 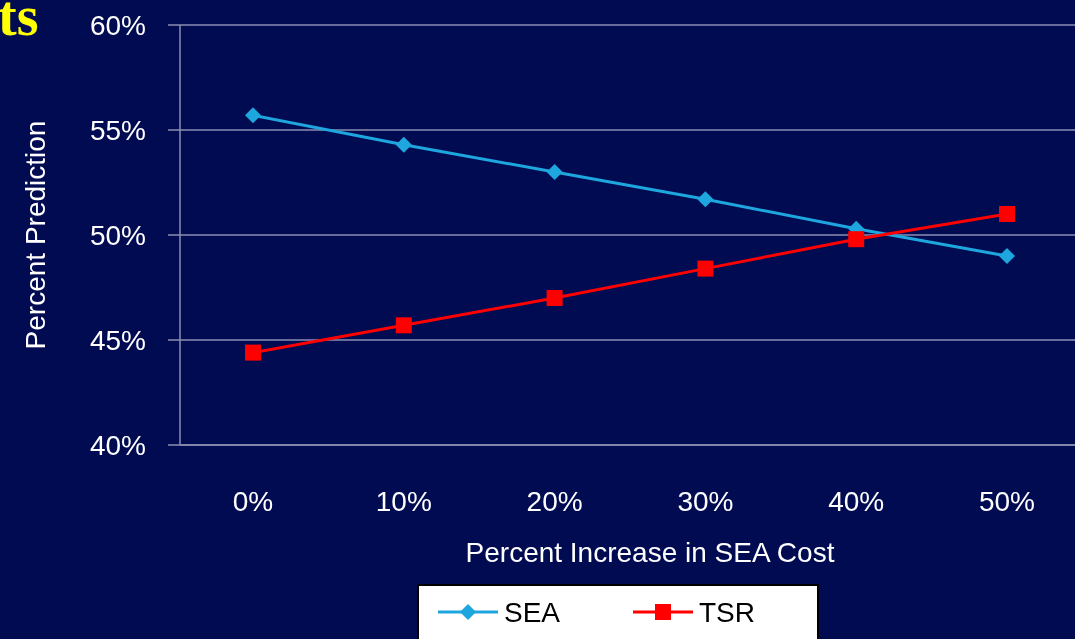 I want to click on x-tick-label: 50%, so click(x=1007, y=501).